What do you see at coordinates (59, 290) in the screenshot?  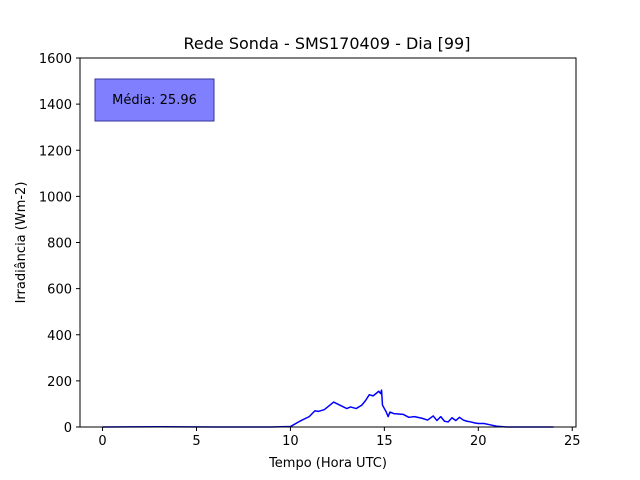 I see `y-tick-label: 600` at bounding box center [59, 290].